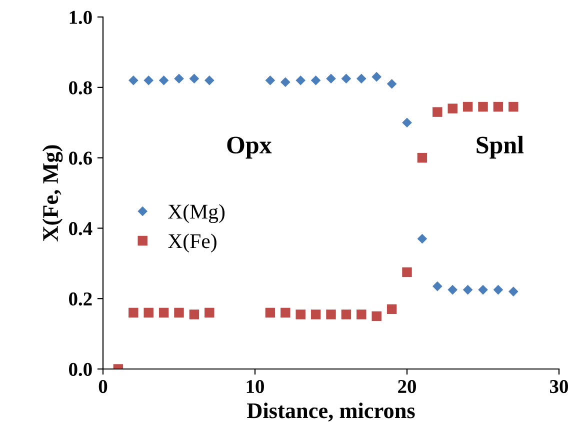  What do you see at coordinates (52, 193) in the screenshot?
I see `y-axis-title: X(Fe, Mg)` at bounding box center [52, 193].